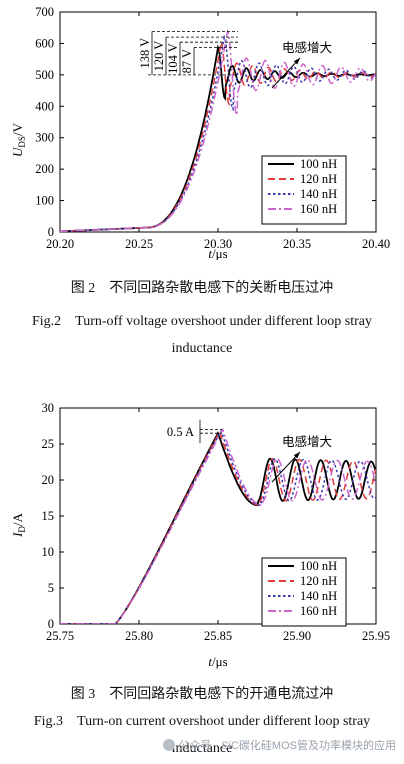 Image resolution: width=404 pixels, height=764 pixels. Describe the element at coordinates (44, 201) in the screenshot. I see `y-tick-label: 100` at that location.